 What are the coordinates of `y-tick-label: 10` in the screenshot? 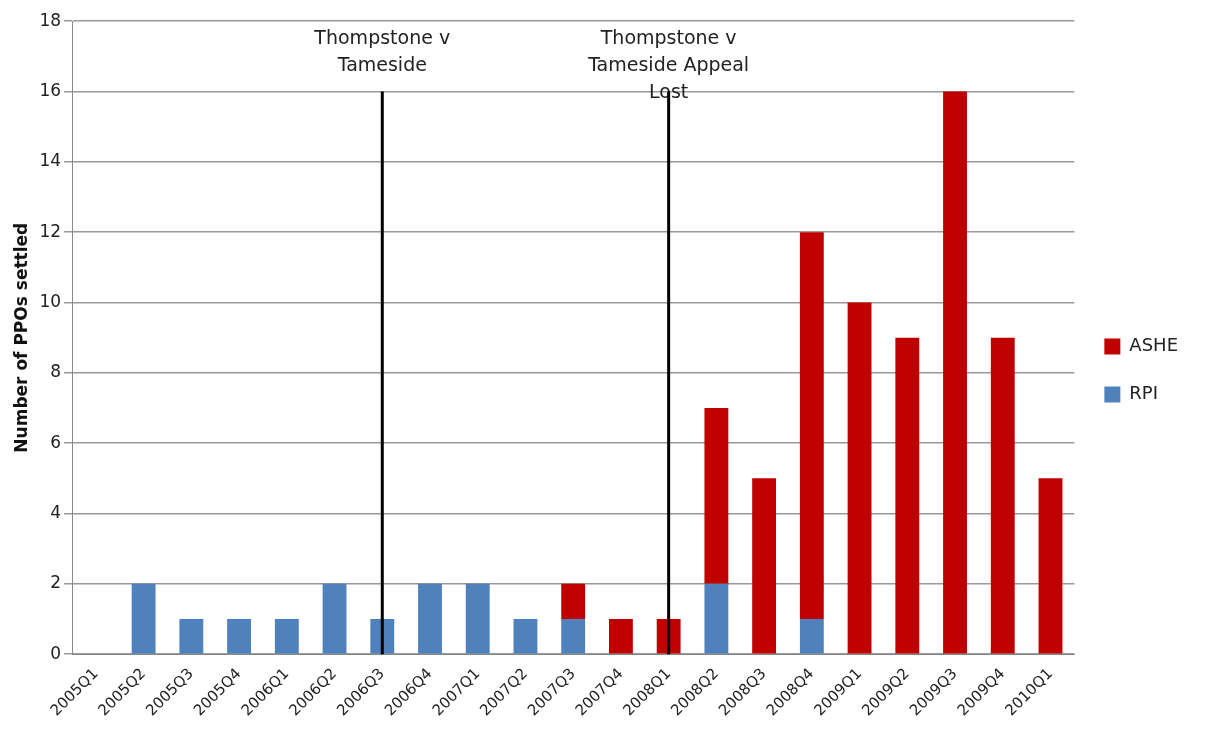 It's located at (50, 300).